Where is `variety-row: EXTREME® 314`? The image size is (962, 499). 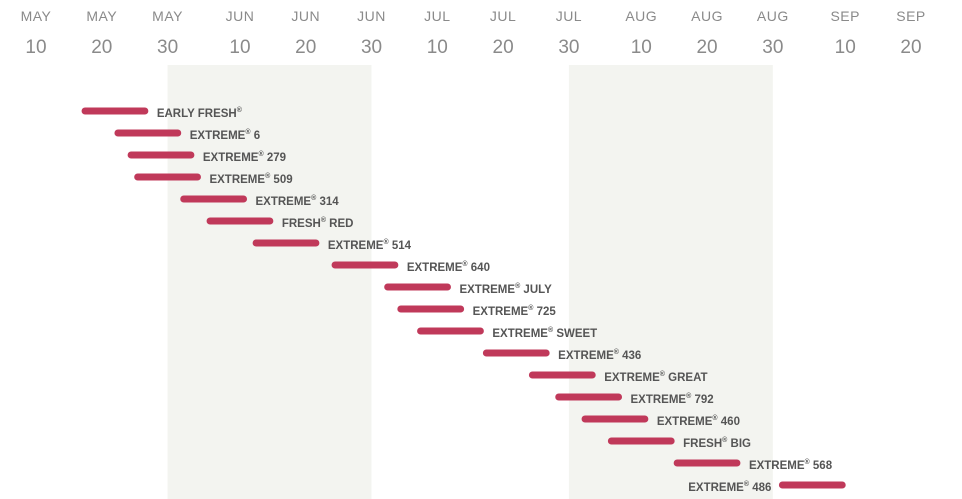
variety-row: EXTREME® 314 is located at coordinates (260, 201).